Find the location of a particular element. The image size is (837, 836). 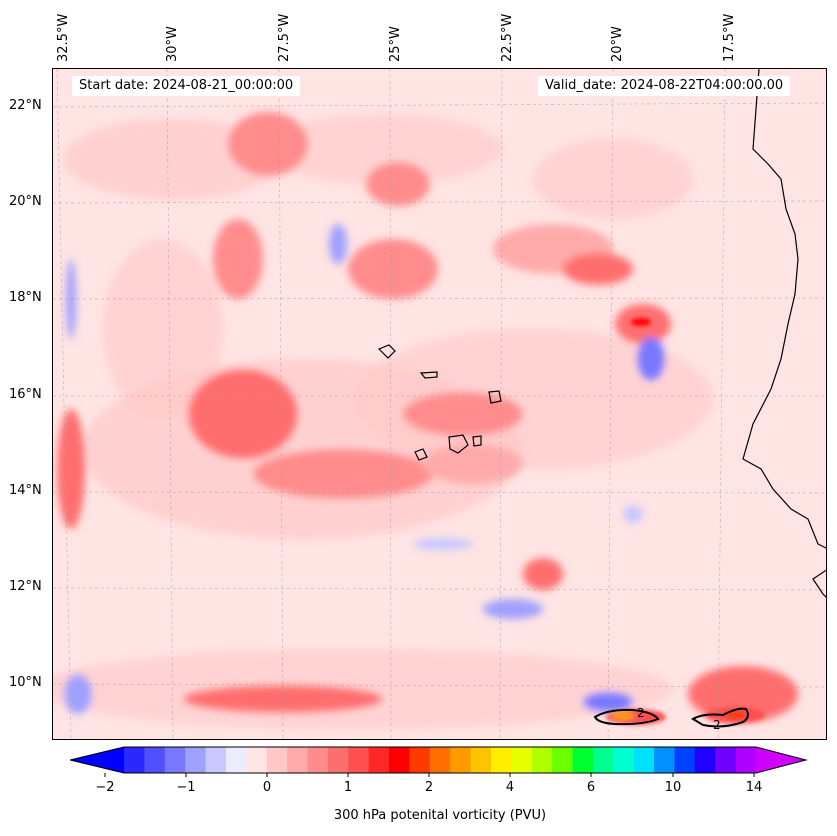

lat-label-20n: 20°N is located at coordinates (25, 201).